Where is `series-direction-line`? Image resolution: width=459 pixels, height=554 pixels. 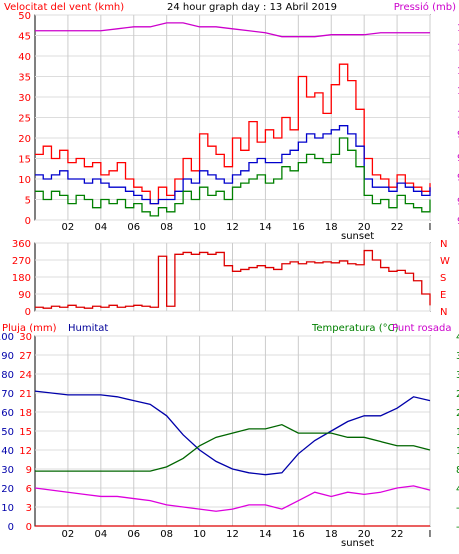
series-direction-line is located at coordinates (233, 279).